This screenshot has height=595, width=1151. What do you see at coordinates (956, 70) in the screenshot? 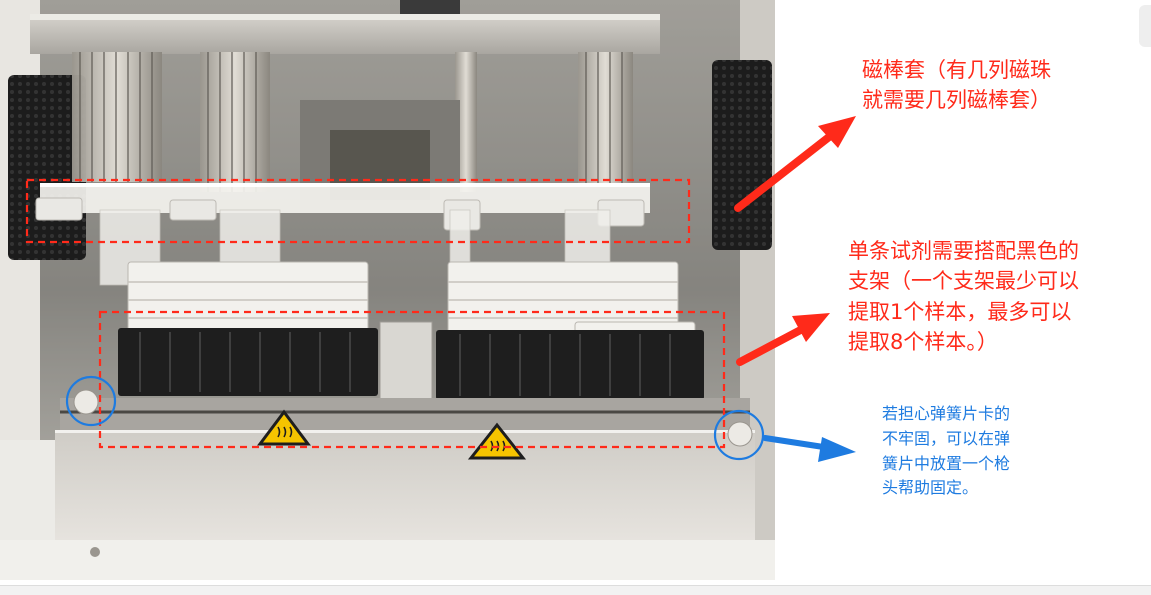
I see `sleeve-annotation-line1: 磁棒套（有几列磁珠` at bounding box center [956, 70].